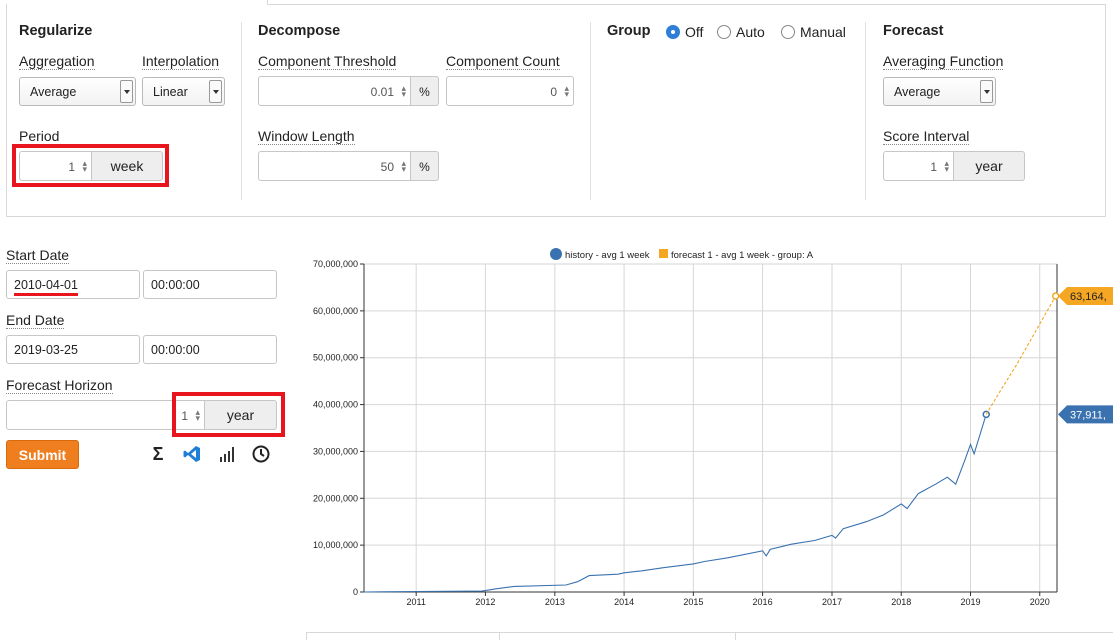  What do you see at coordinates (210, 349) in the screenshot?
I see `end-time-input: 00:00:00` at bounding box center [210, 349].